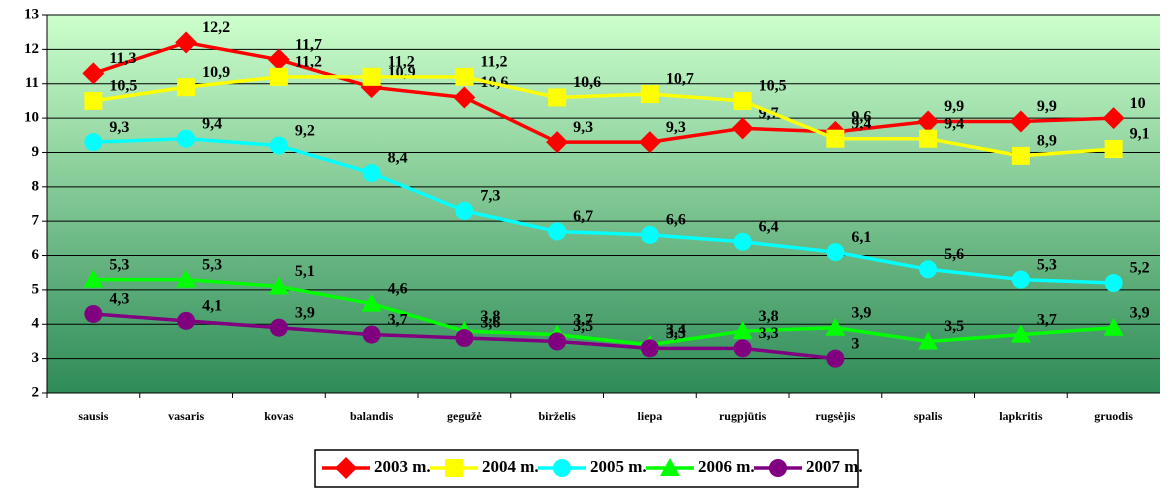  What do you see at coordinates (1140, 134) in the screenshot?
I see `value-label: 9,1` at bounding box center [1140, 134].